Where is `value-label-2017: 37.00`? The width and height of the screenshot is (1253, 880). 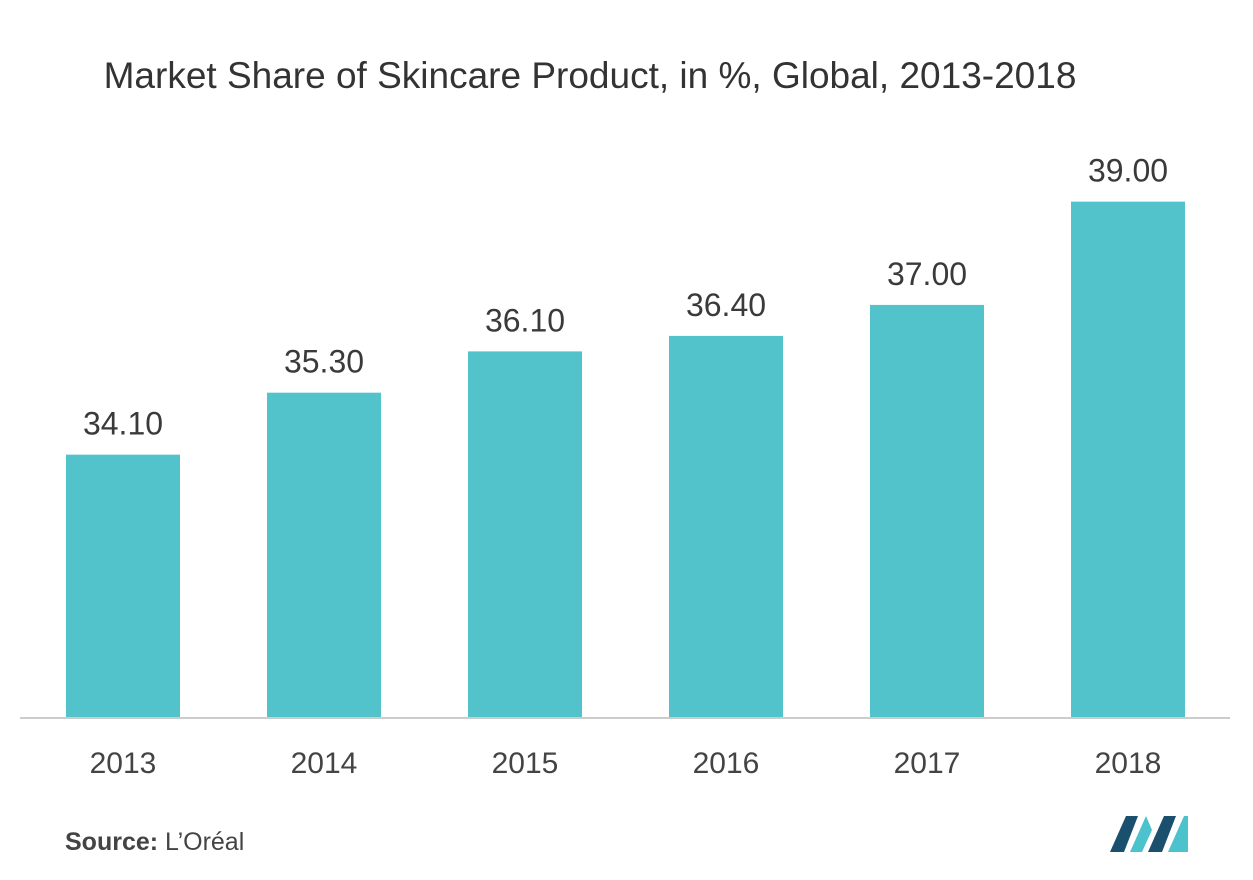
value-label-2017: 37.00 is located at coordinates (927, 274).